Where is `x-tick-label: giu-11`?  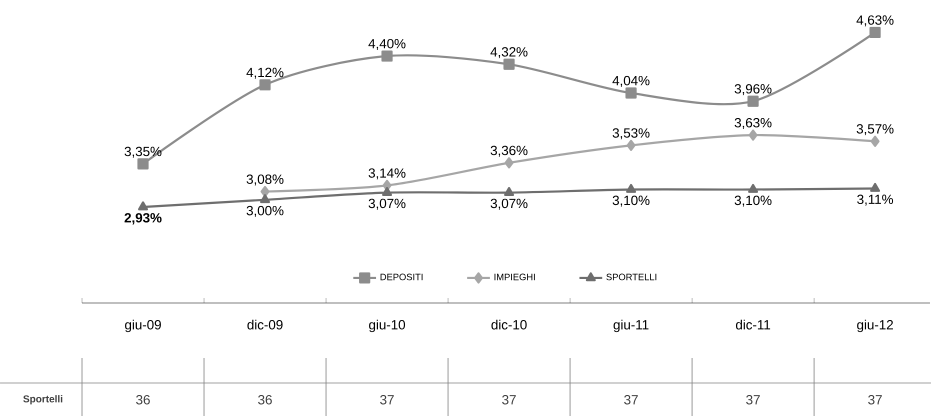
x-tick-label: giu-11 is located at coordinates (631, 326).